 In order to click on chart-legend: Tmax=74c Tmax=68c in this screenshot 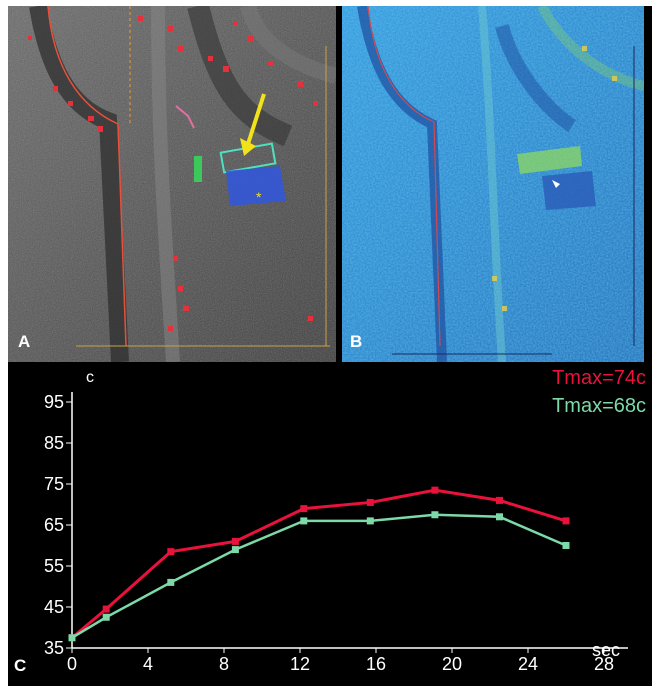, I will do `click(599, 392)`.